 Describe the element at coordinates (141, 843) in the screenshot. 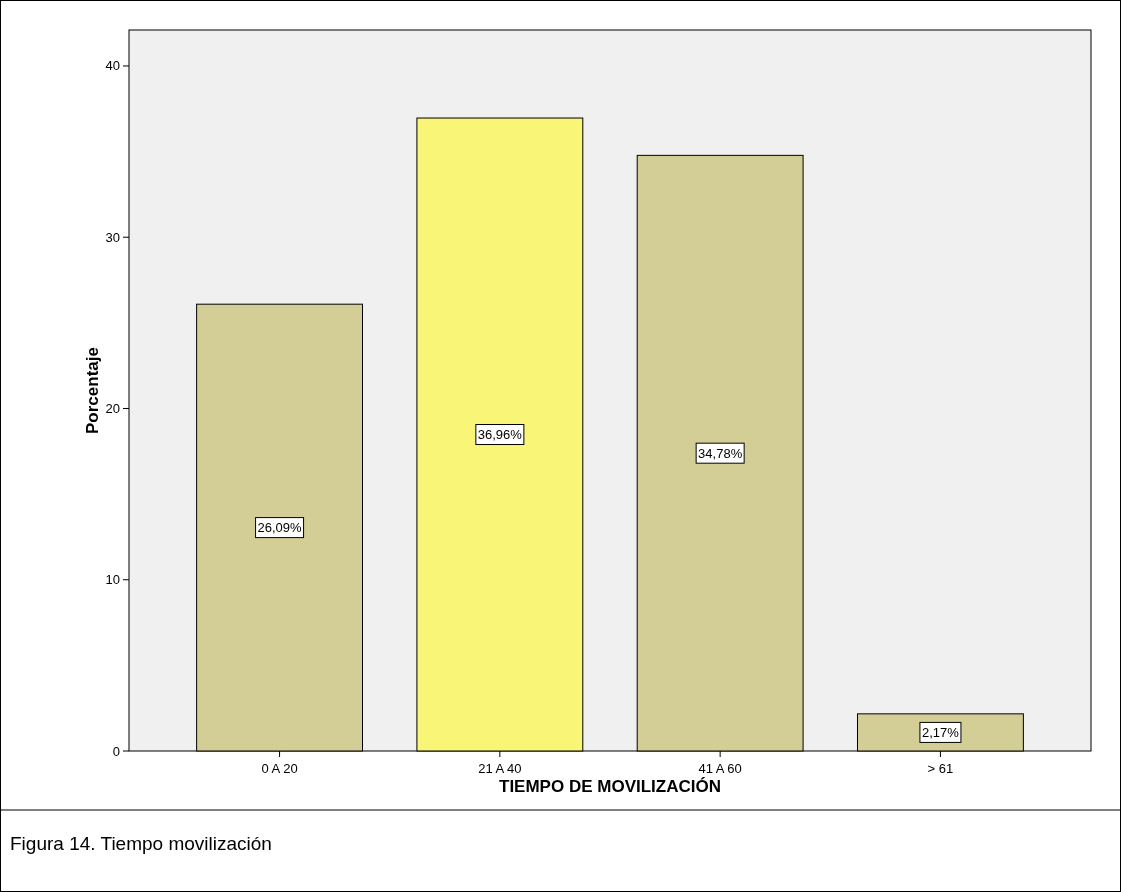

I see `text: Figura 14. Tiempo movilización` at that location.